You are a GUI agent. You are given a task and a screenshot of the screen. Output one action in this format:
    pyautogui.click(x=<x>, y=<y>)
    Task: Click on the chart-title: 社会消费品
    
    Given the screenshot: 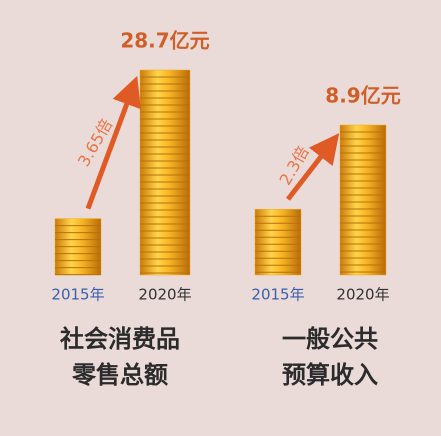 What is the action you would take?
    pyautogui.click(x=120, y=339)
    